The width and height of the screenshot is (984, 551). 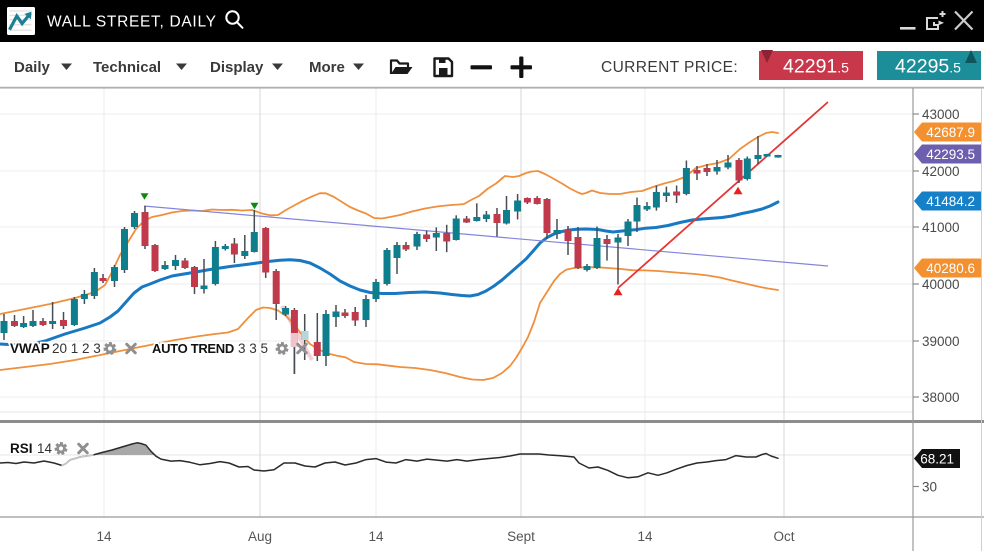 What do you see at coordinates (941, 341) in the screenshot?
I see `svg-text: 39000` at bounding box center [941, 341].